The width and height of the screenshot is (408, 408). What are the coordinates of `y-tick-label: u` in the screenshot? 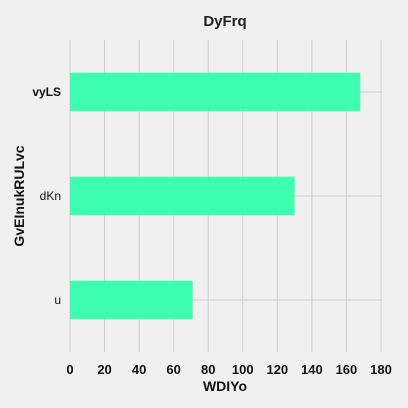 It's located at (57, 300).